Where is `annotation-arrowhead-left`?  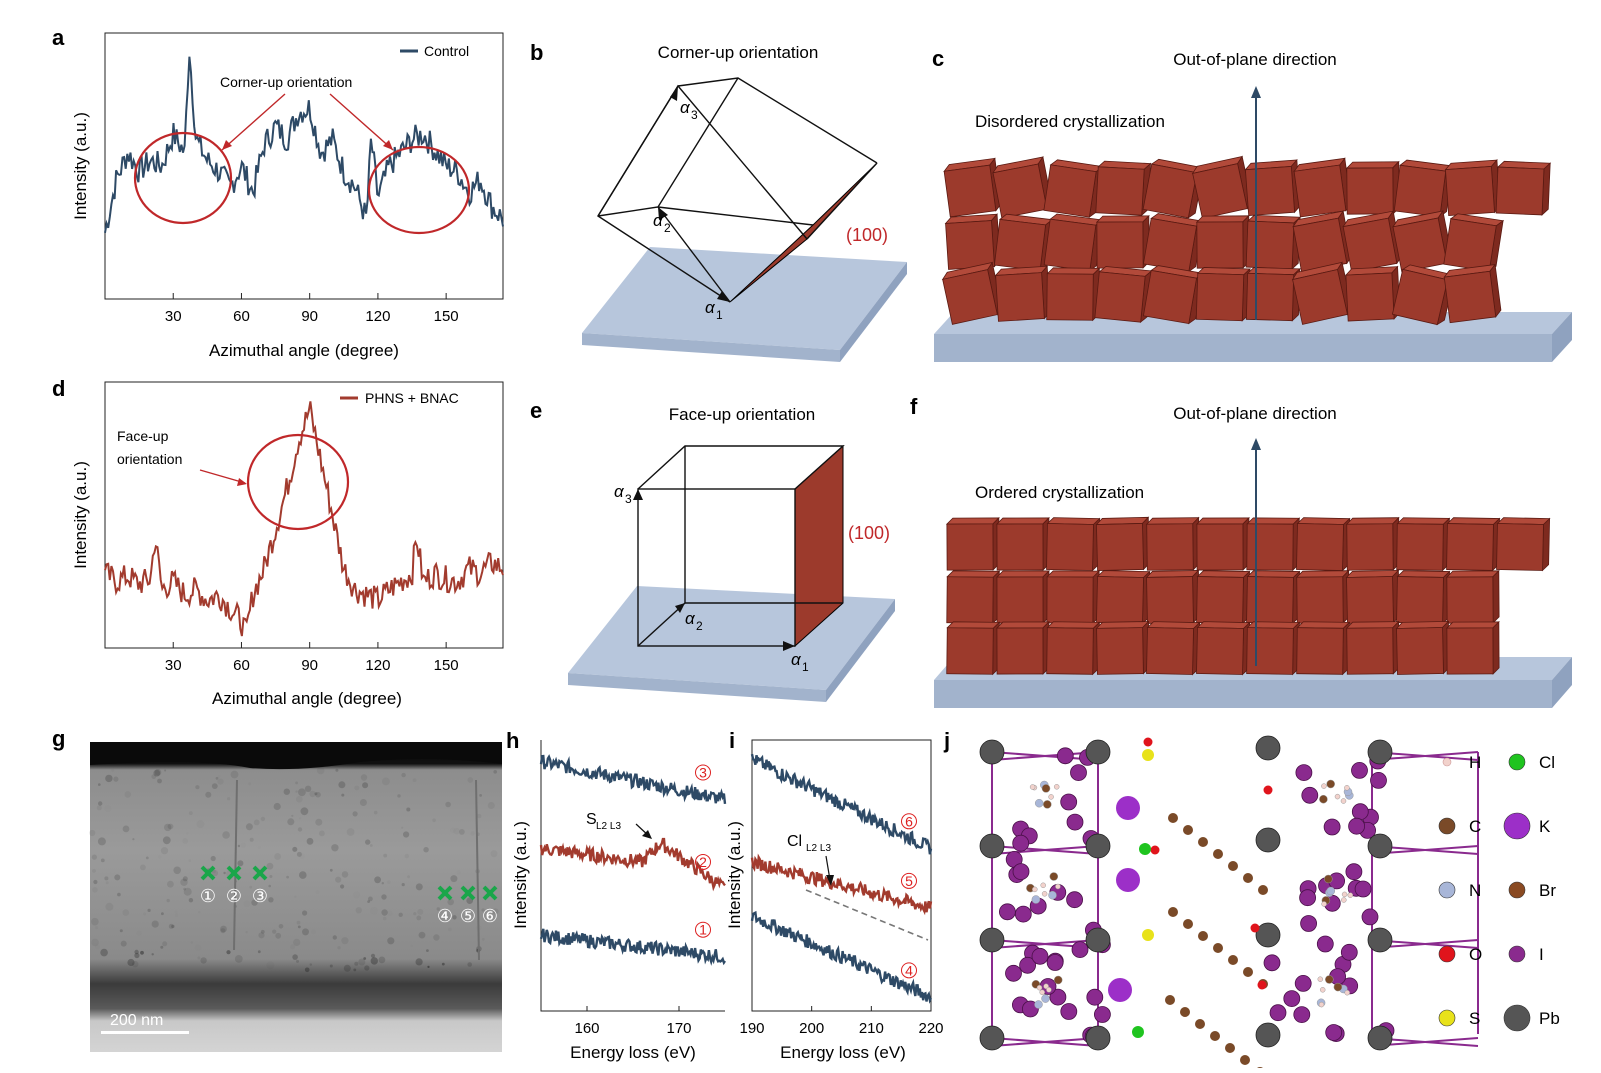
annotation-arrowhead-left is located at coordinates (227, 145).